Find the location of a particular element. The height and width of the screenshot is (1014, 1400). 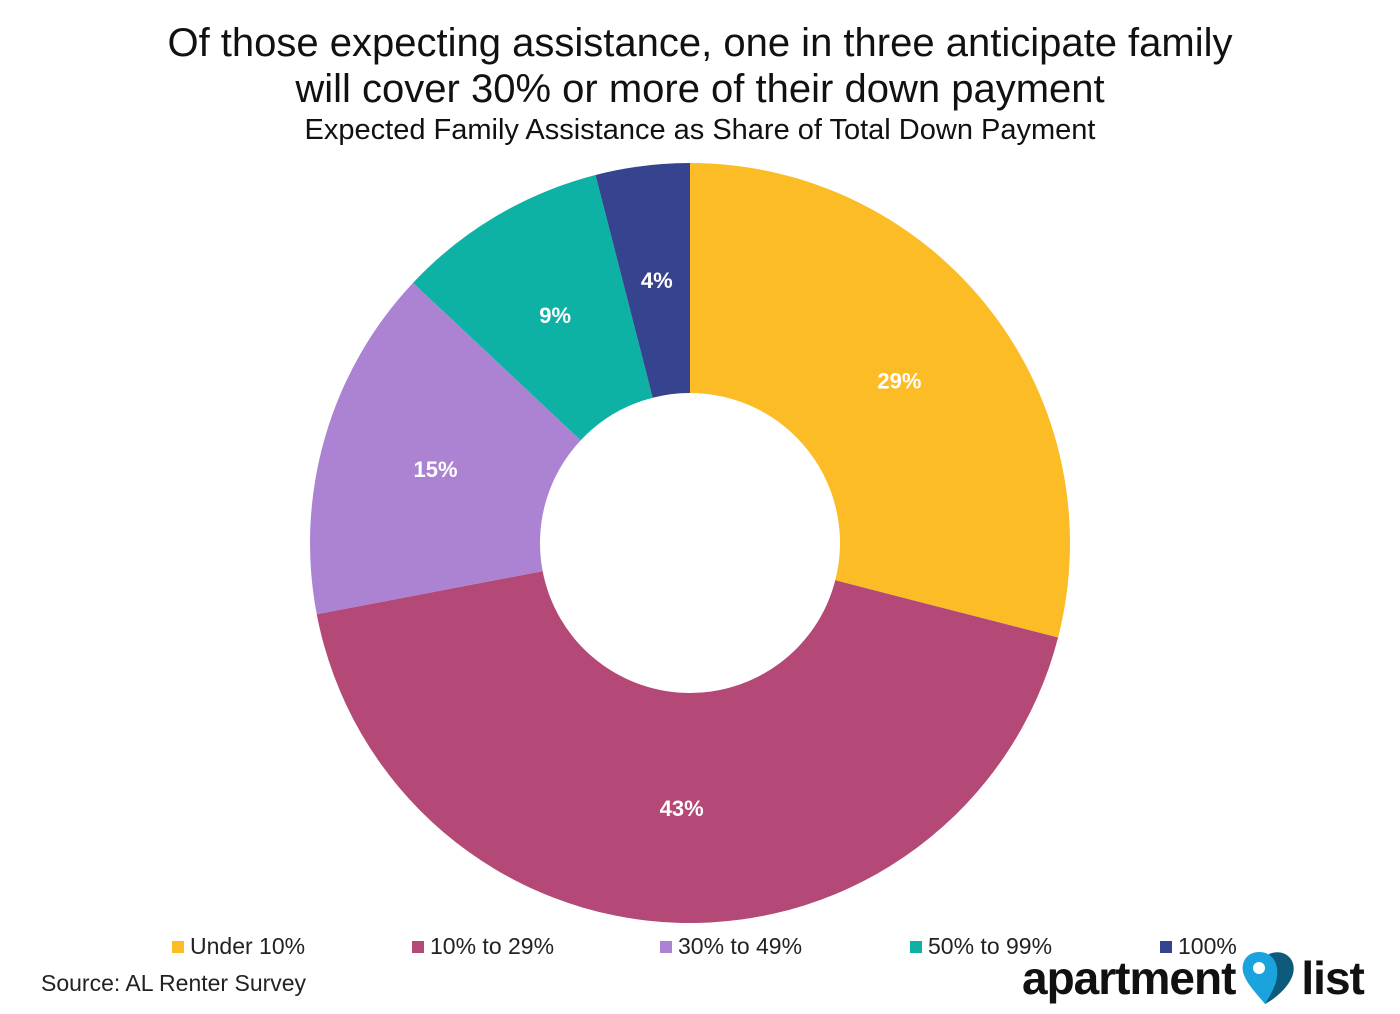

legend-item: 10% to 29% is located at coordinates (483, 946).